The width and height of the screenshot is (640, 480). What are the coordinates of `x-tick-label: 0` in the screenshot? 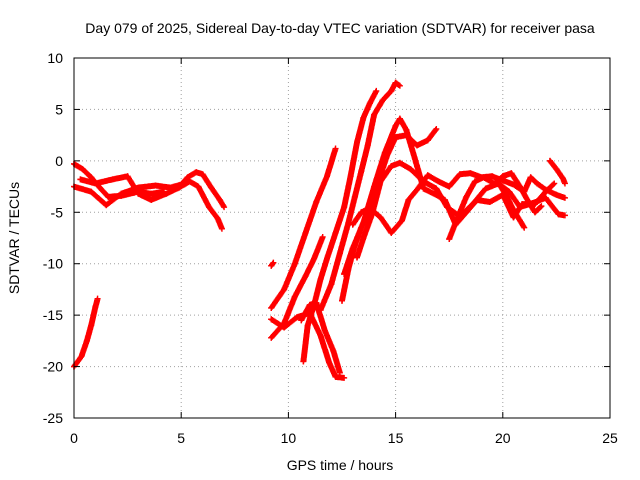 It's located at (74, 438).